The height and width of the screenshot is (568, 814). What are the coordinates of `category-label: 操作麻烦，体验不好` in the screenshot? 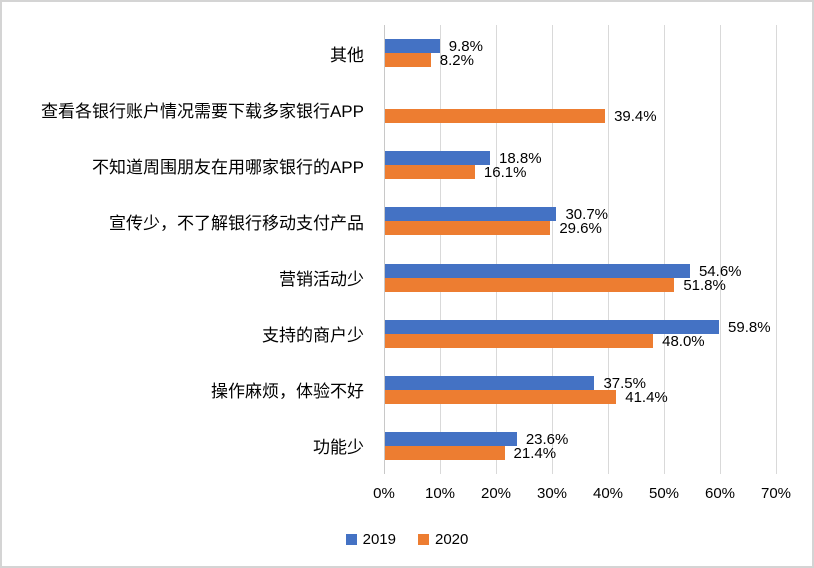 It's located at (287, 392).